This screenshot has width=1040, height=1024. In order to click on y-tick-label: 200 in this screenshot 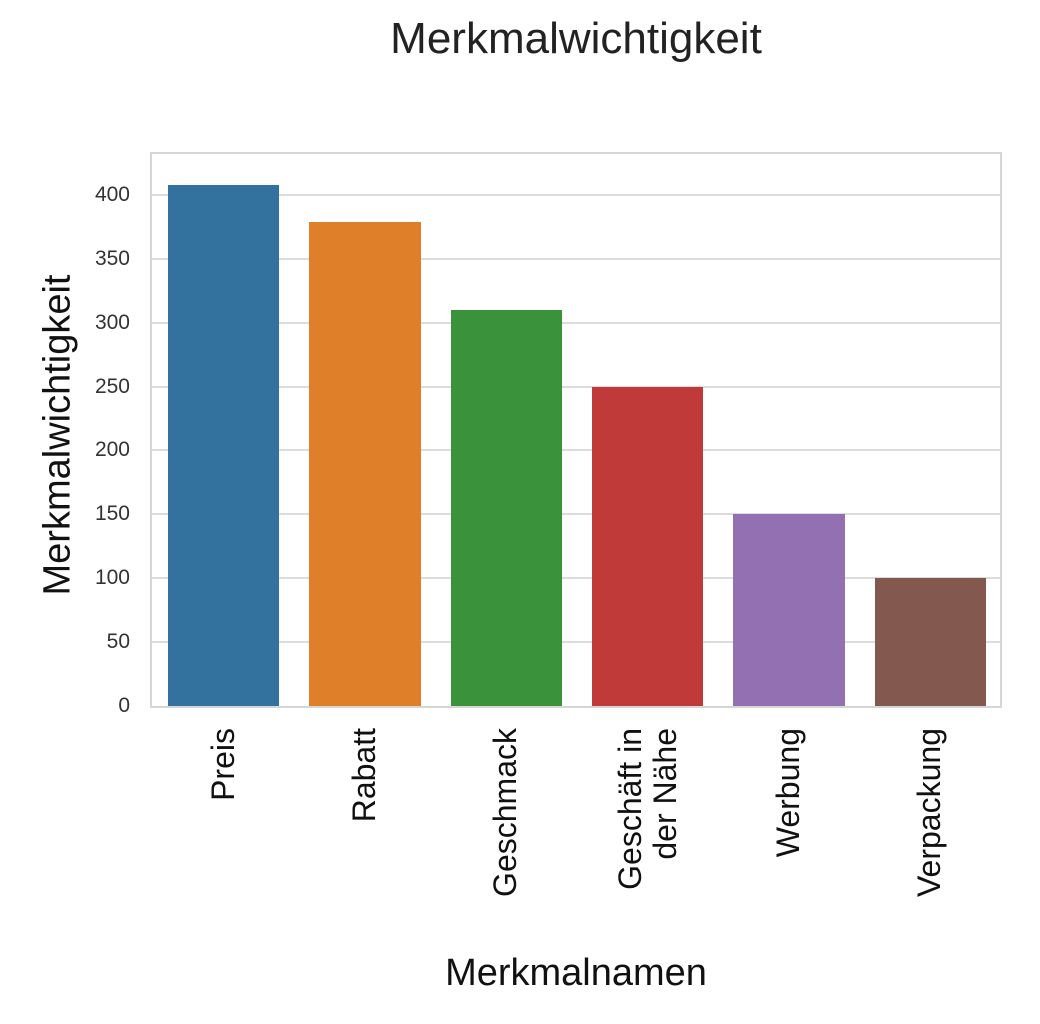, I will do `click(112, 450)`.